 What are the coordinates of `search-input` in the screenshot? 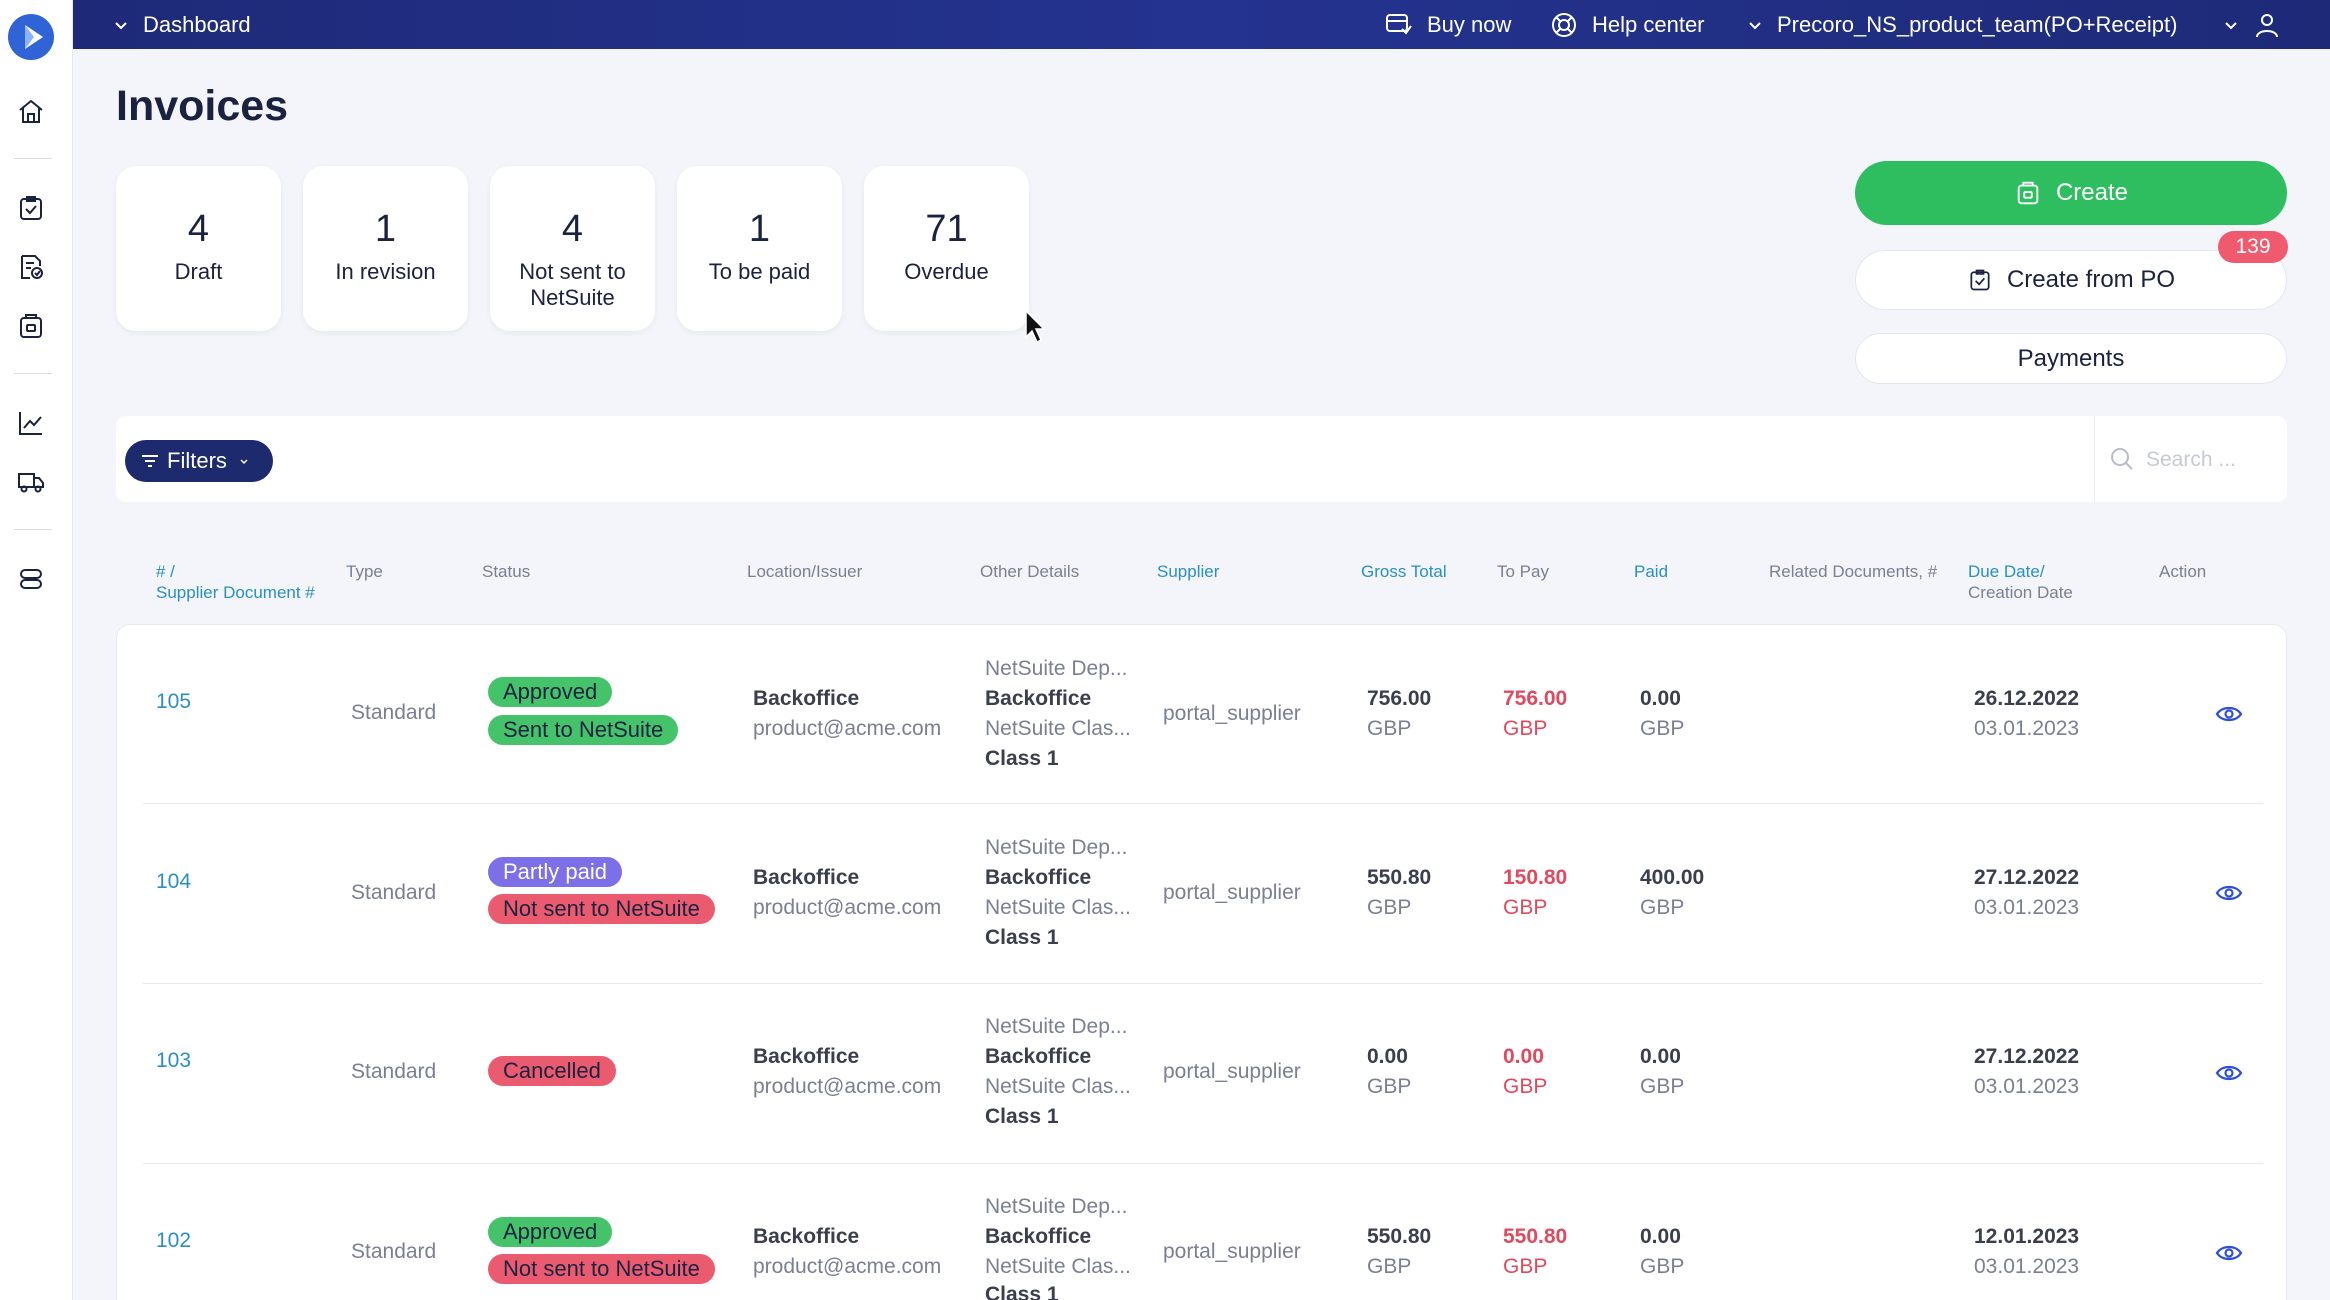 It's located at (2211, 460).